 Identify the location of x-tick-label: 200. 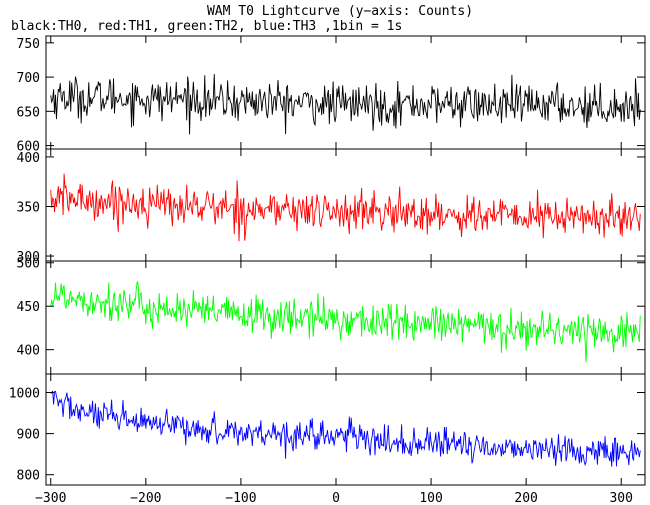
(525, 498).